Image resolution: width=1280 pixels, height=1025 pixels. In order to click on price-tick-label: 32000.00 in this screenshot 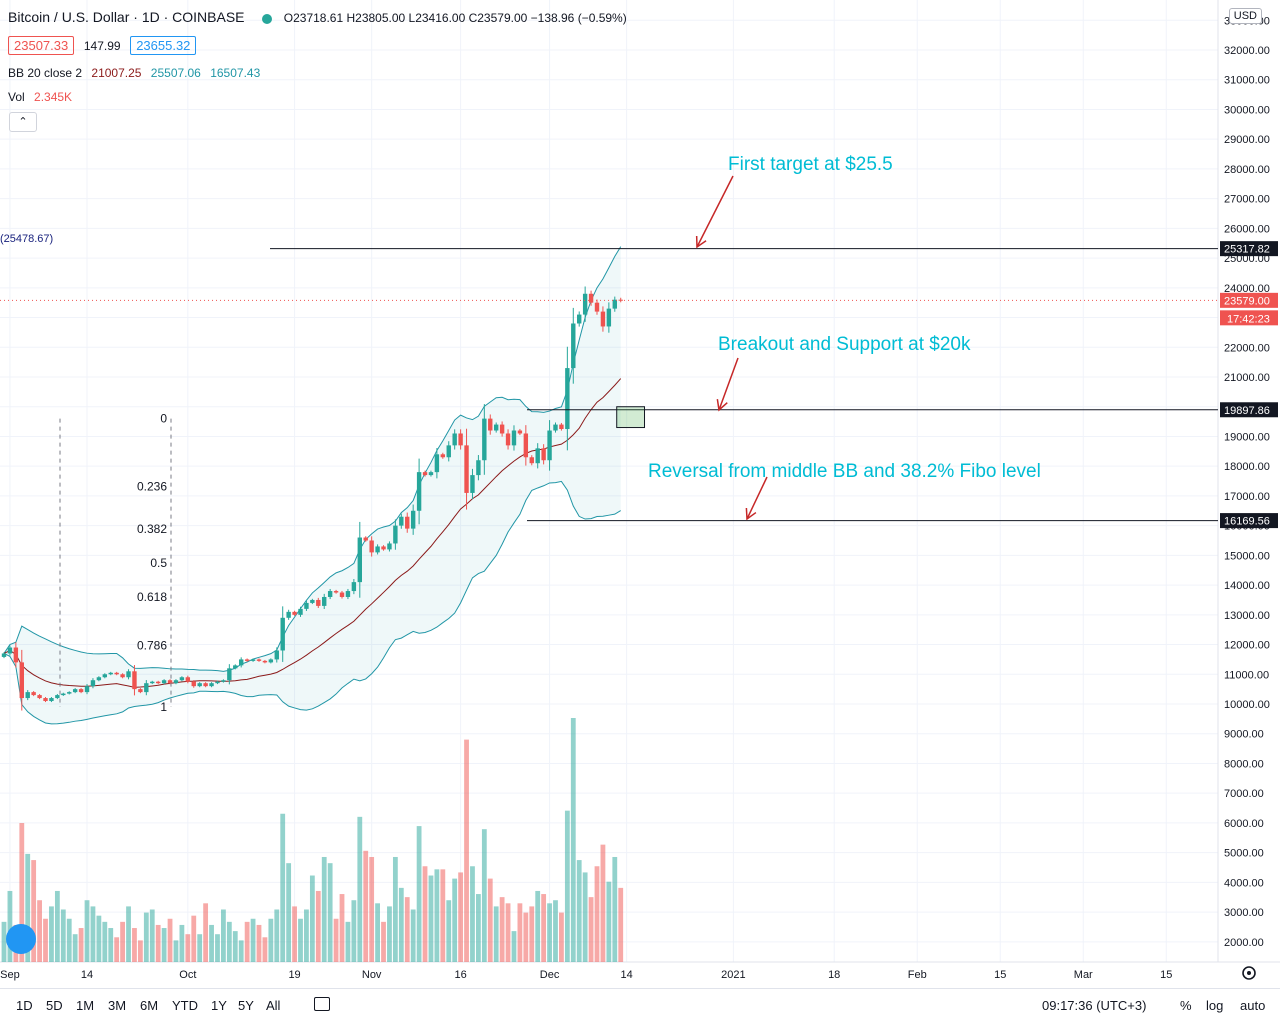, I will do `click(1247, 51)`.